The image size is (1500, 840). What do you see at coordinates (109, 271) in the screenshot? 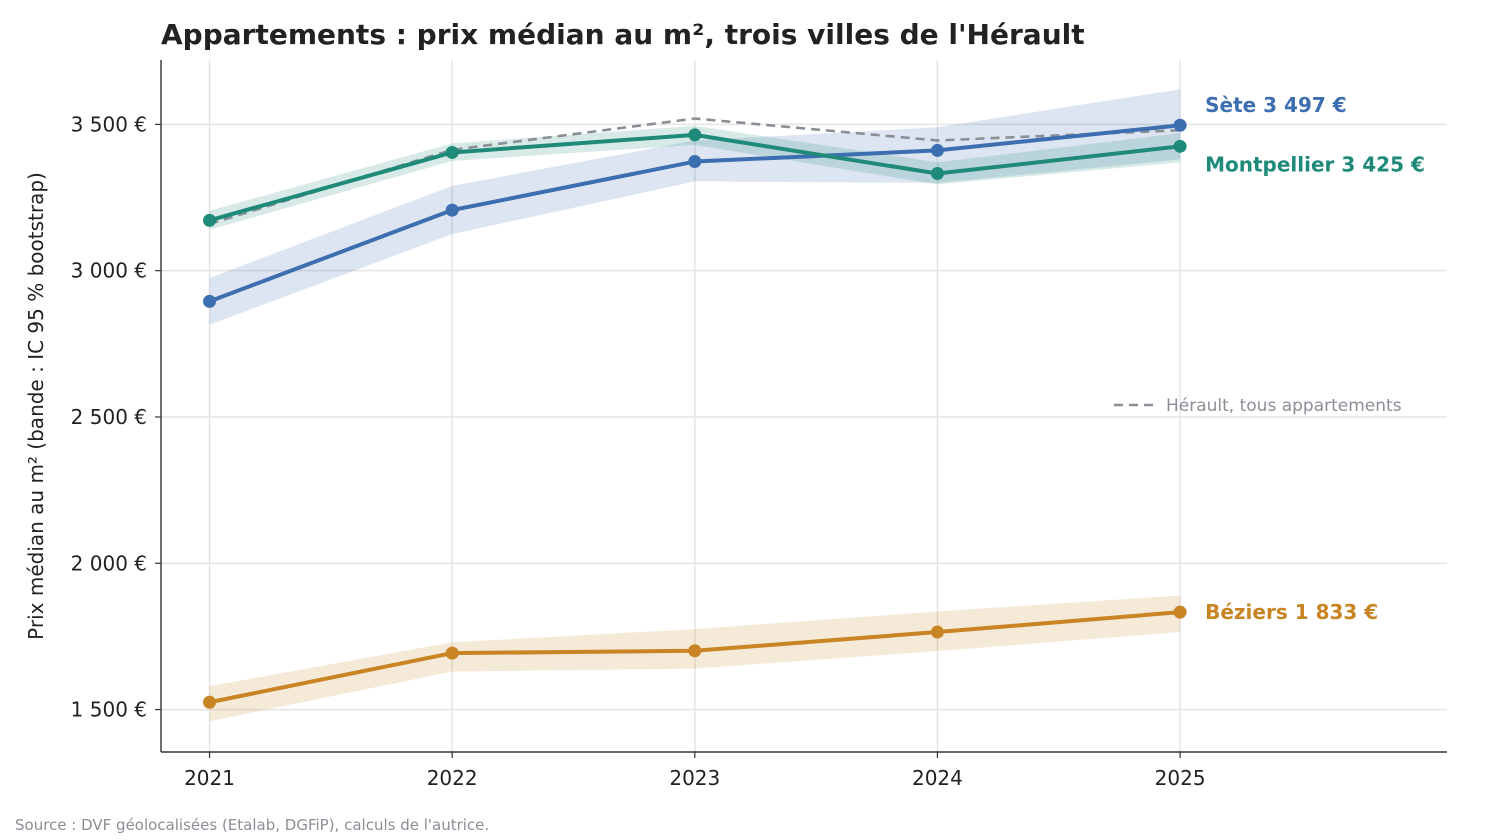
I see `y-tick-label-3000: 3 000 €` at bounding box center [109, 271].